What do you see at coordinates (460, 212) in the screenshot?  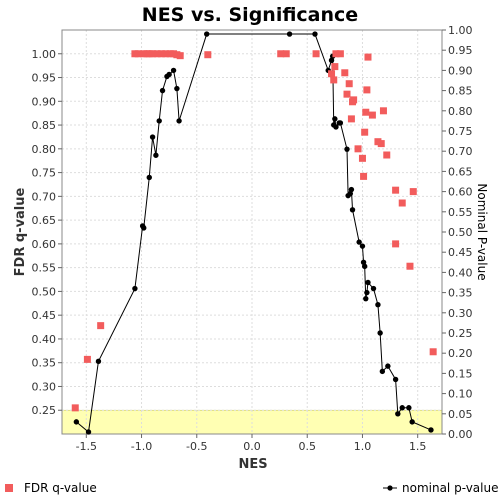 I see `y2-tick-label-11: 0.55` at bounding box center [460, 212].